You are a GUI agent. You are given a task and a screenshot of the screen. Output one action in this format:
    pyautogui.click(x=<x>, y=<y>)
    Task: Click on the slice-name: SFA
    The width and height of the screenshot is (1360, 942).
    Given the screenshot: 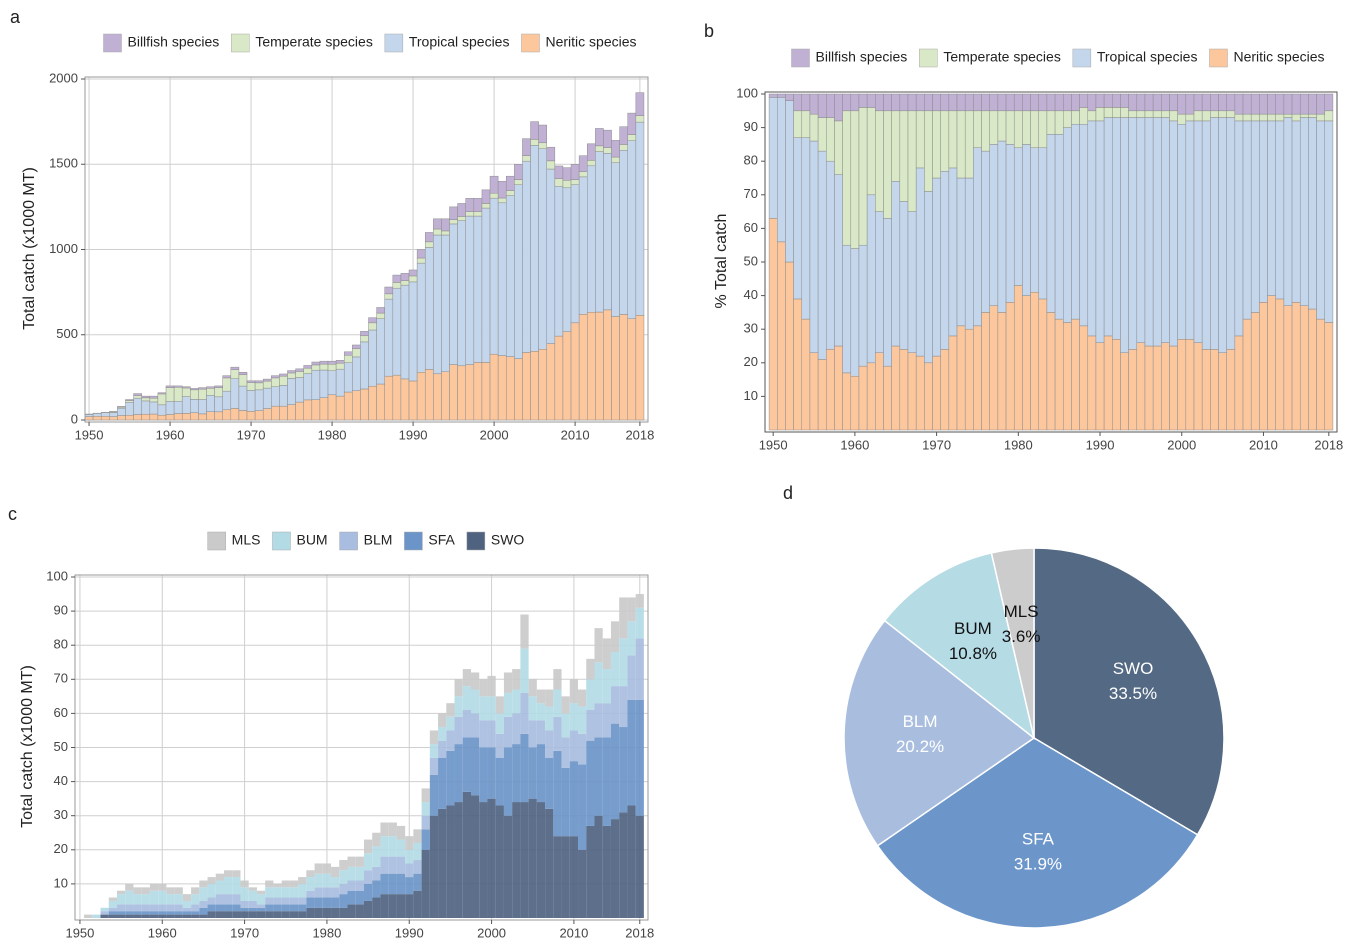 What is the action you would take?
    pyautogui.click(x=1038, y=838)
    